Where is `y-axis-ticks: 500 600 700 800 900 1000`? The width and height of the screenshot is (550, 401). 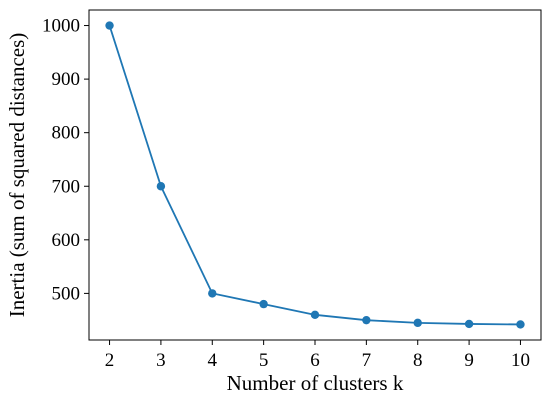 y-axis-ticks: 500 600 700 800 900 1000 is located at coordinates (65, 160).